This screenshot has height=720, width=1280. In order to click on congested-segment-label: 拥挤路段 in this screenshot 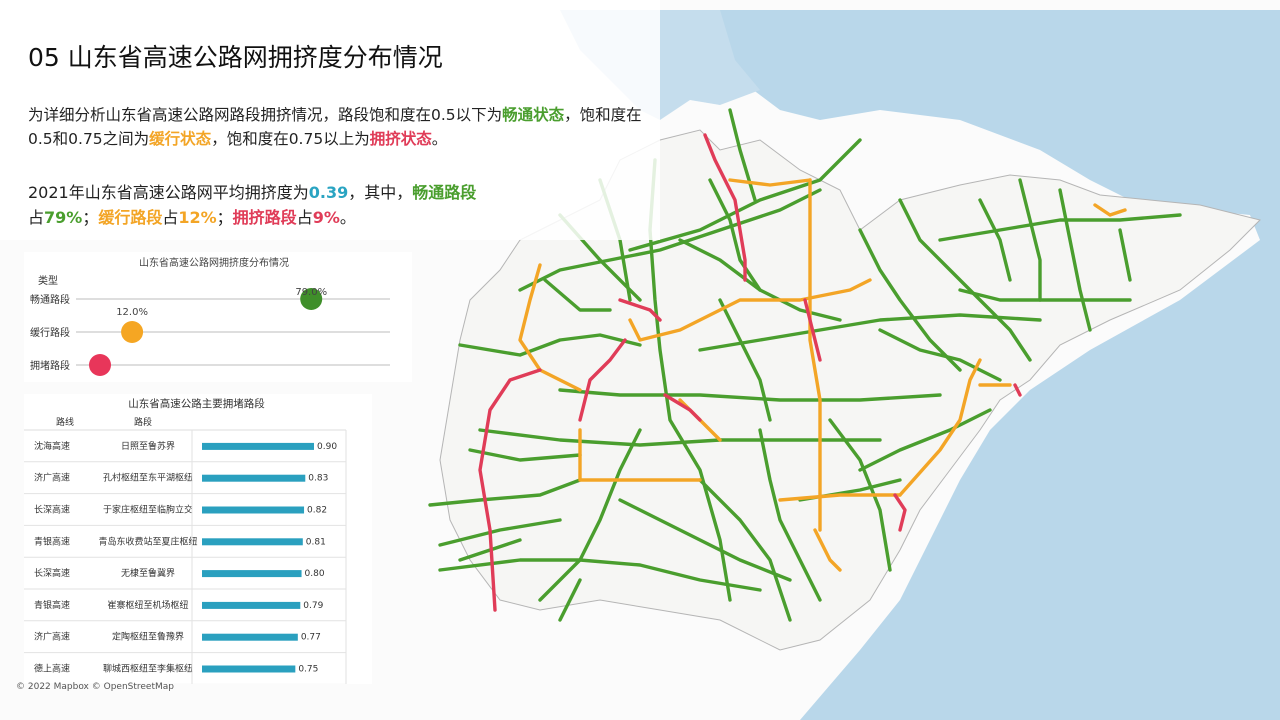, I will do `click(264, 217)`.